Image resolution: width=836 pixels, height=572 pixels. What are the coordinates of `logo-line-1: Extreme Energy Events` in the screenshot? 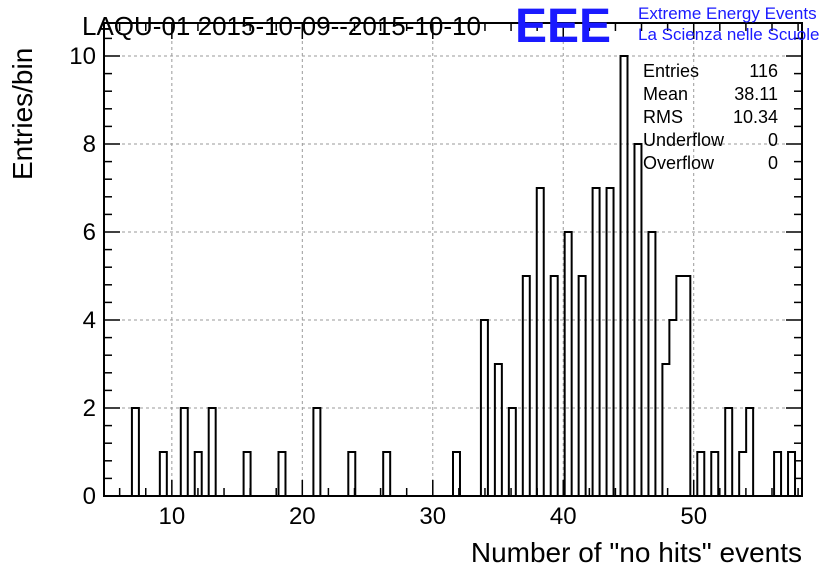 It's located at (727, 13).